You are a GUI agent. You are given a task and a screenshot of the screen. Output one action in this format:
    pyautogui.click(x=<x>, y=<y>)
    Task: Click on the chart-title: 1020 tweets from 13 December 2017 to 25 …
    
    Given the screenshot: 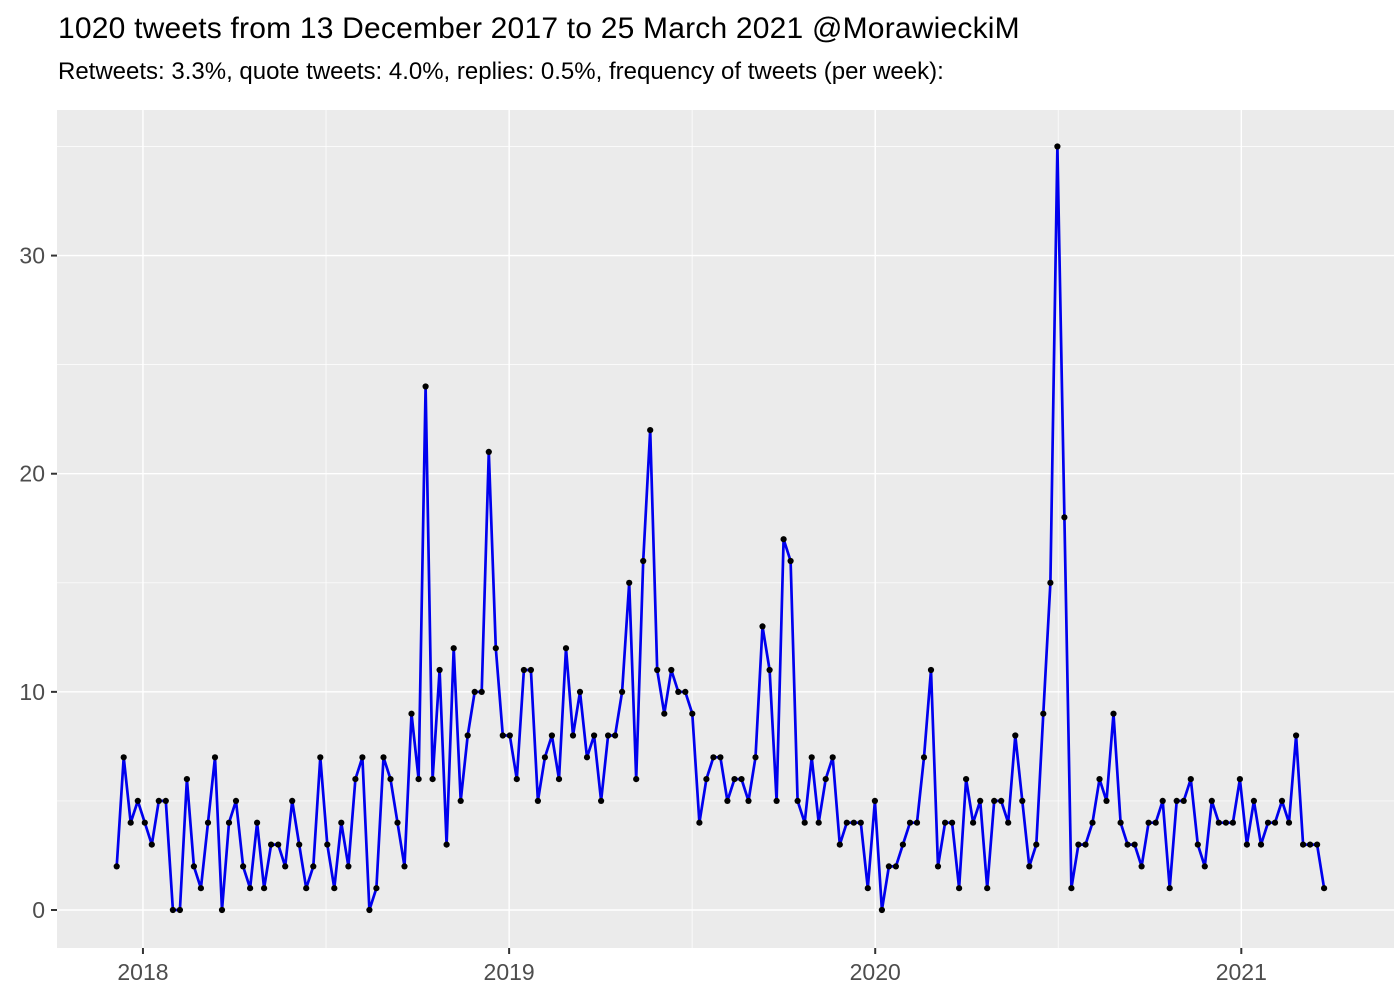 What is the action you would take?
    pyautogui.click(x=539, y=28)
    